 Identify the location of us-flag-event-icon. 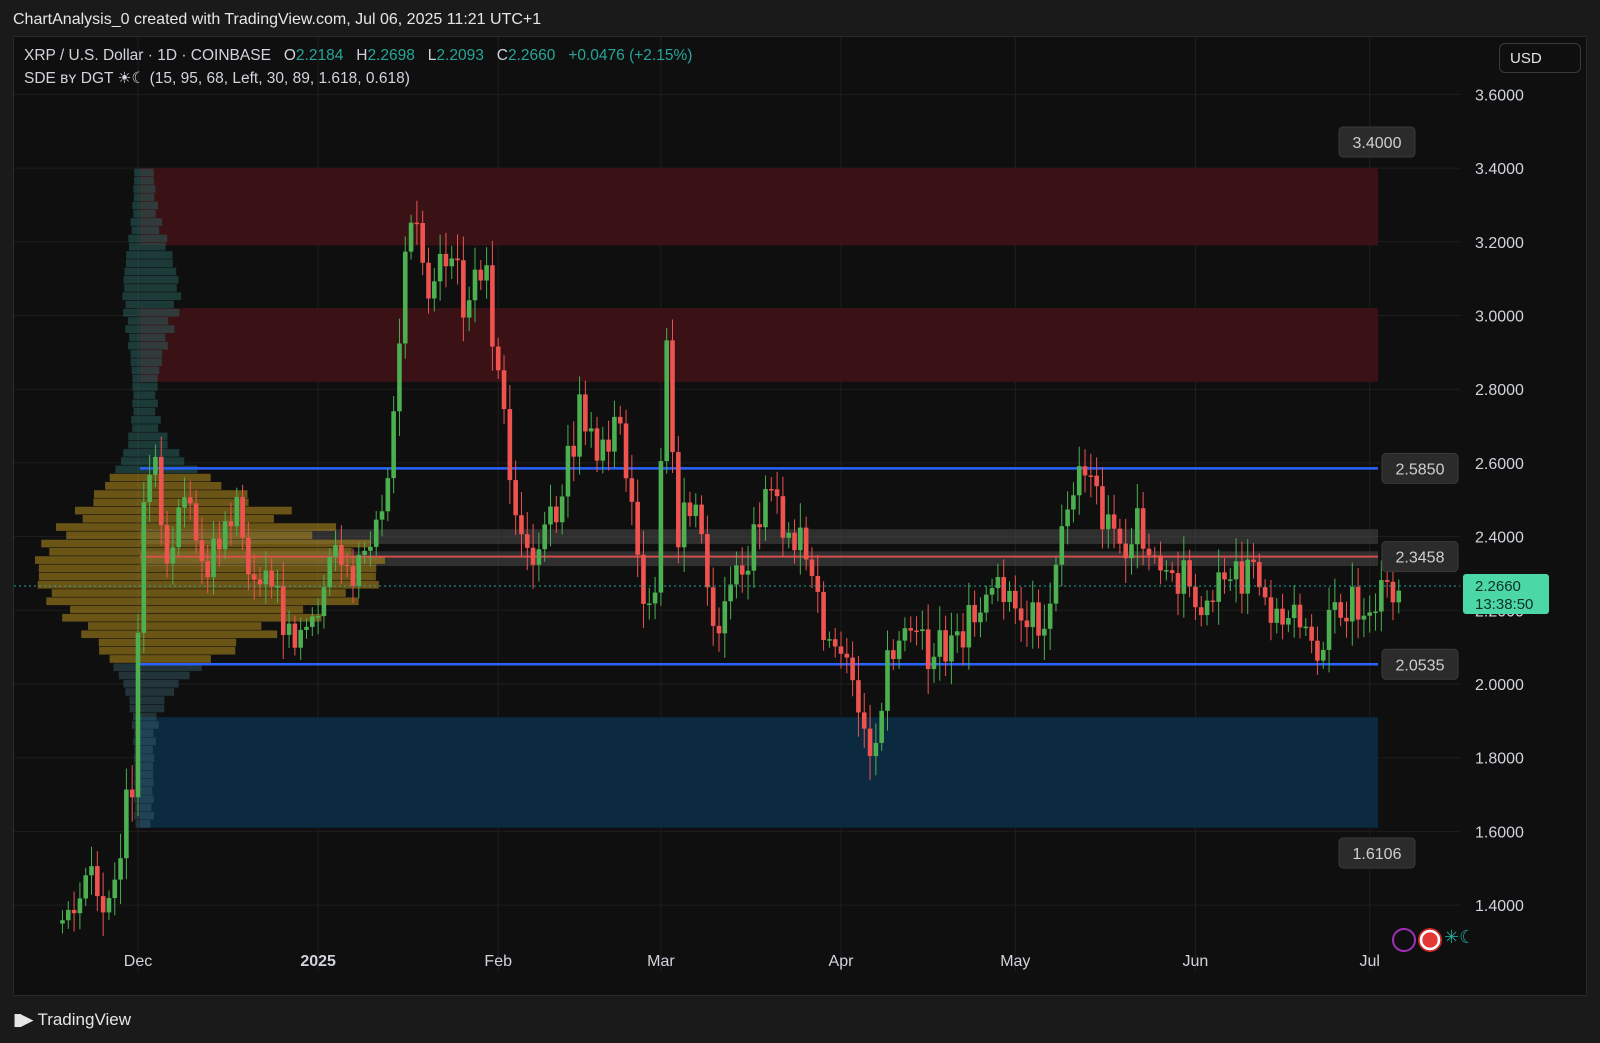
(1430, 940).